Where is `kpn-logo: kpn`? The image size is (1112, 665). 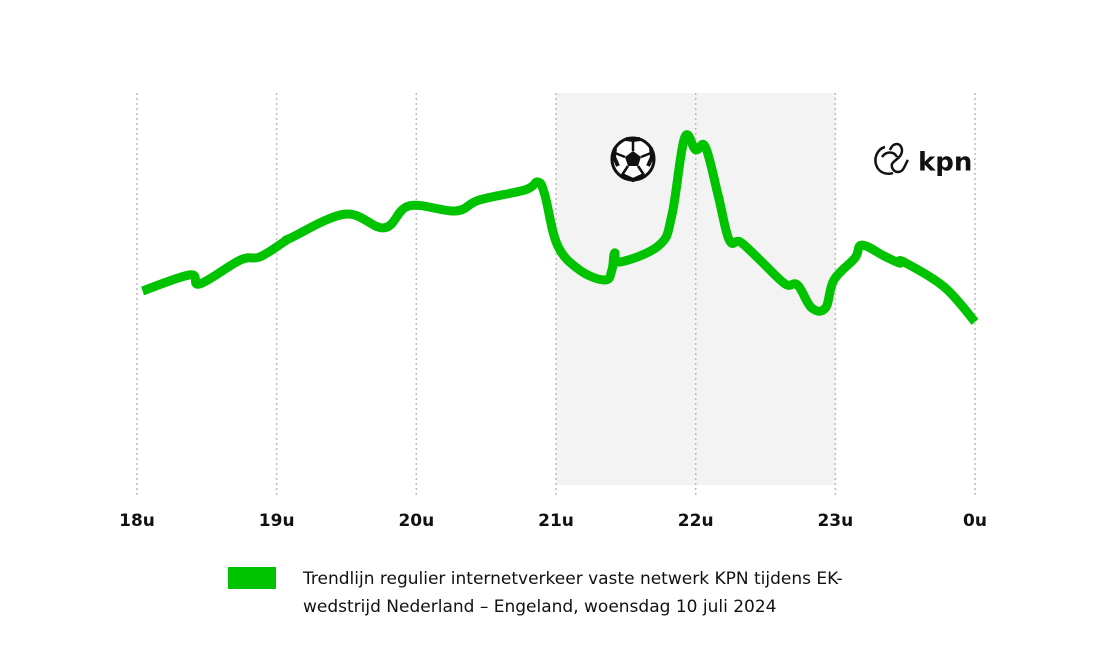 kpn-logo: kpn is located at coordinates (923, 160).